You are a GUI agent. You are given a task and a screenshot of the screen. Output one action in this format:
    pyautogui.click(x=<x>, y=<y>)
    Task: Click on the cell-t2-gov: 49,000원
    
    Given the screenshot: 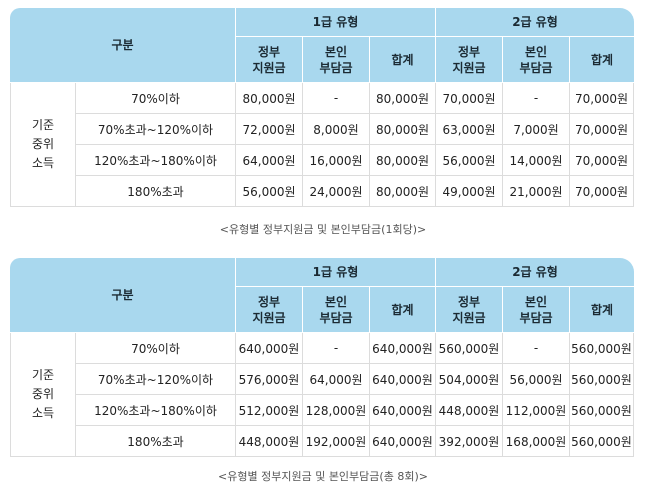 What is the action you would take?
    pyautogui.click(x=470, y=191)
    